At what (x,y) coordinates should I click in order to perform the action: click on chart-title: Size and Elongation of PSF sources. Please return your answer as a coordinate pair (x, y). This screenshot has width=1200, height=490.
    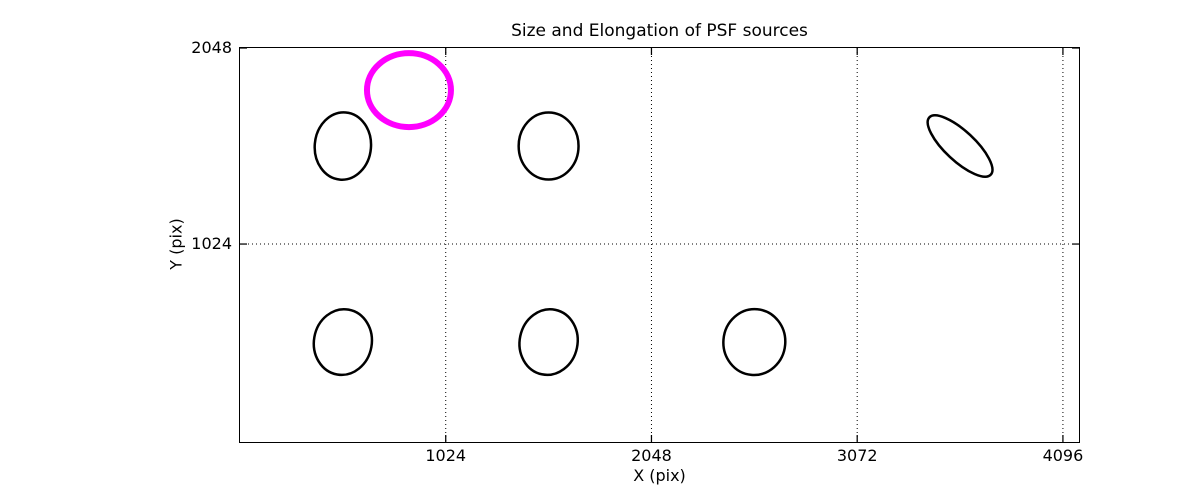
    Looking at the image, I should click on (659, 31).